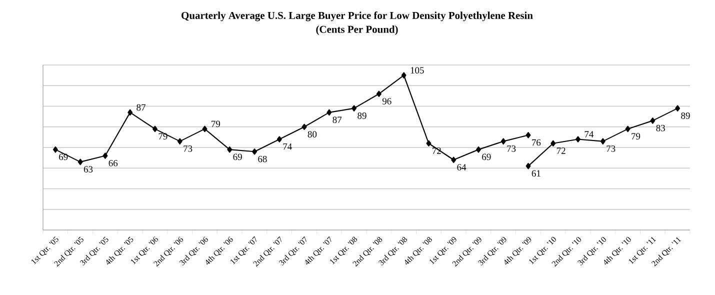 Image resolution: width=715 pixels, height=295 pixels. I want to click on chart-subtitle: (Cents Per Pound), so click(357, 30).